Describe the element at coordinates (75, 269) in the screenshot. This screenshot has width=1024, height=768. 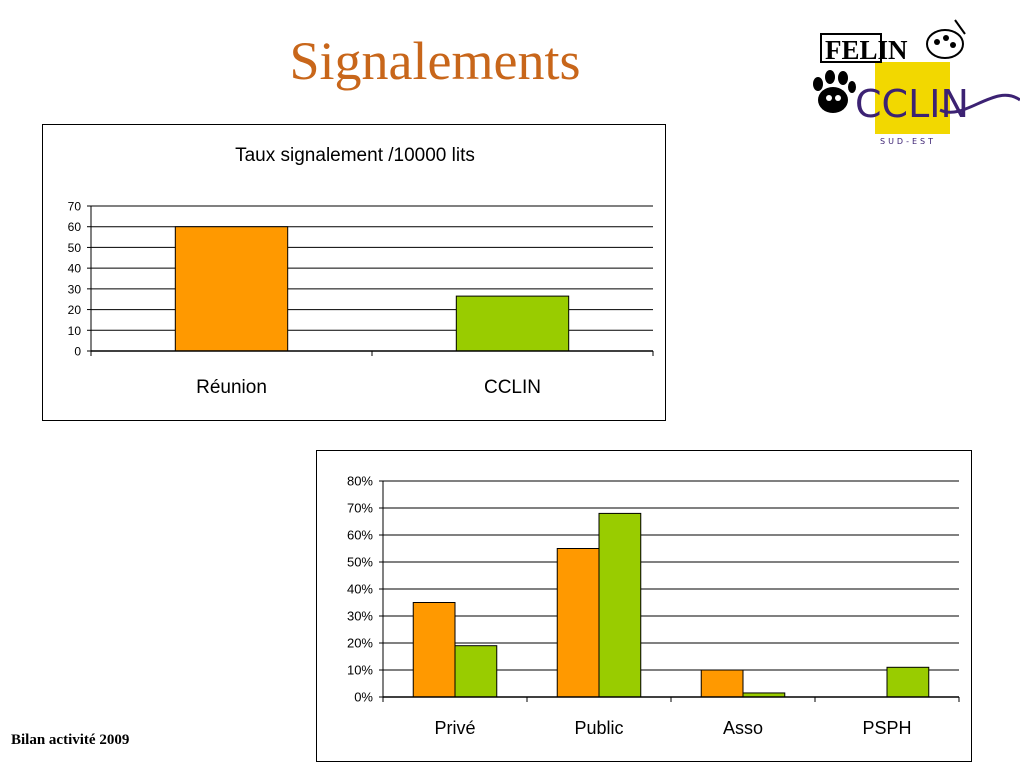
I see `y-tick-label: 40` at that location.